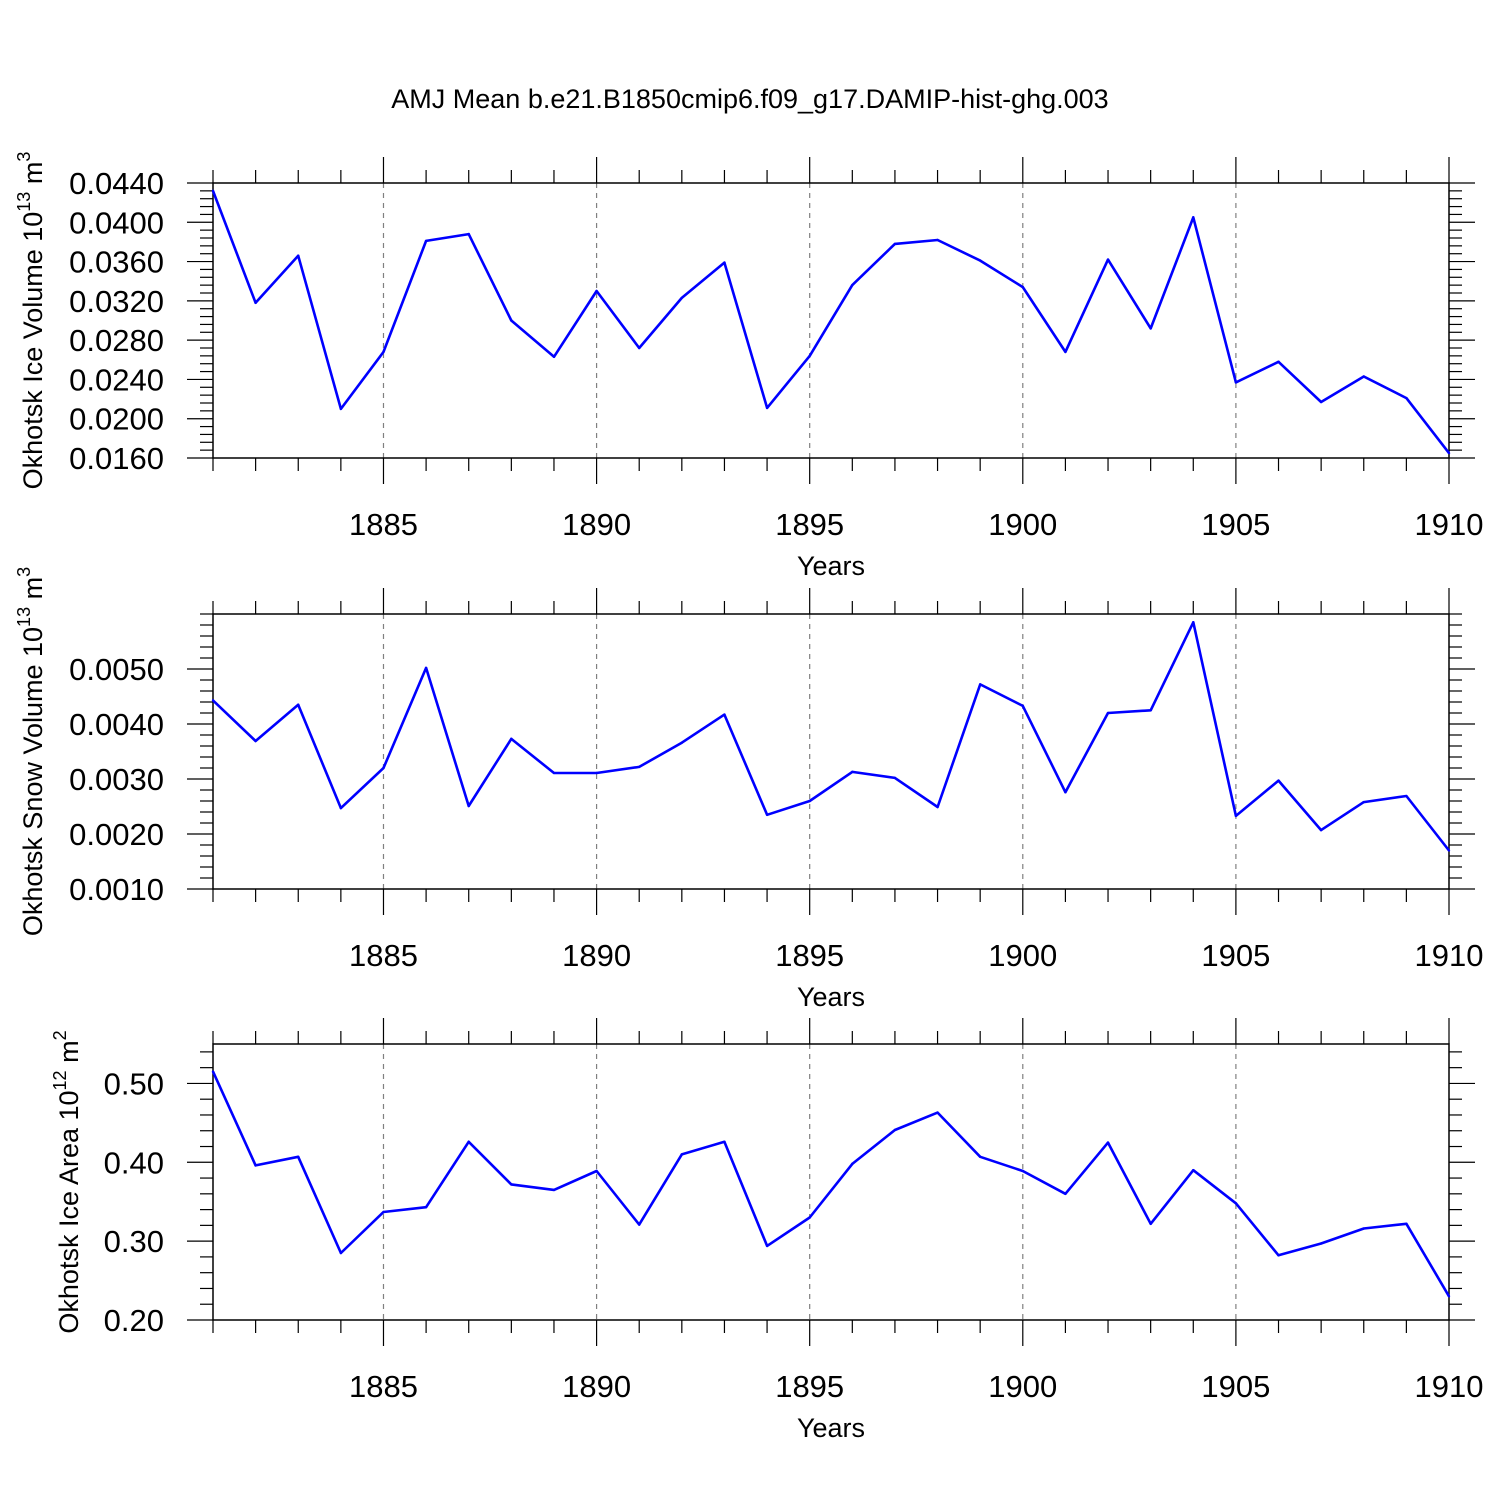  What do you see at coordinates (116, 183) in the screenshot?
I see `y-tick-label: 0.0440` at bounding box center [116, 183].